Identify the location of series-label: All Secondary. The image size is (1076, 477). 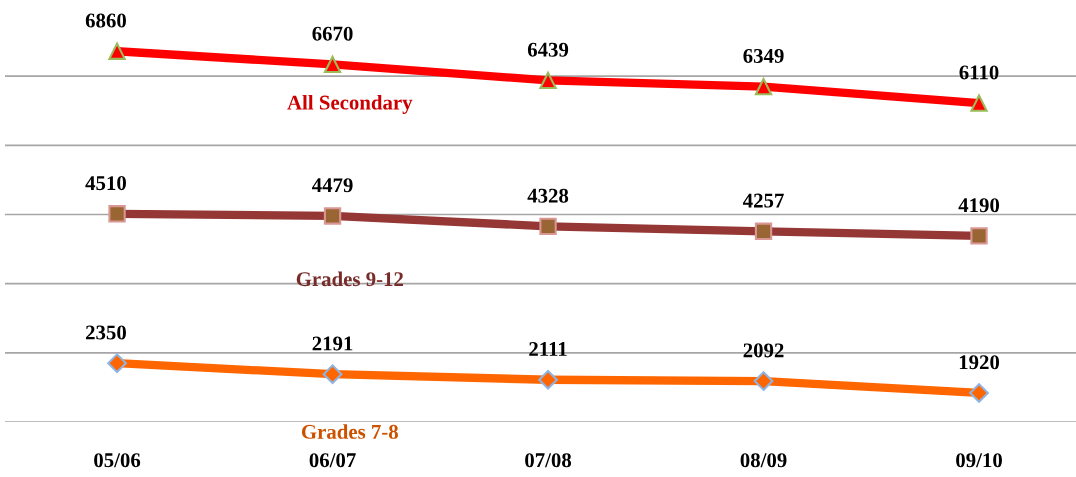
(350, 104).